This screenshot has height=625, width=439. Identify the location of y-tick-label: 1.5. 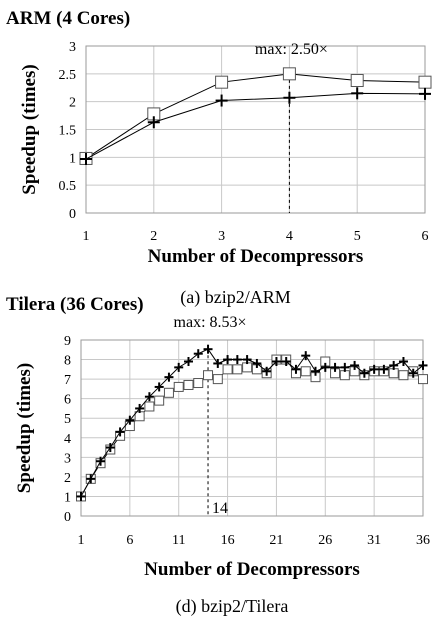
(68, 131).